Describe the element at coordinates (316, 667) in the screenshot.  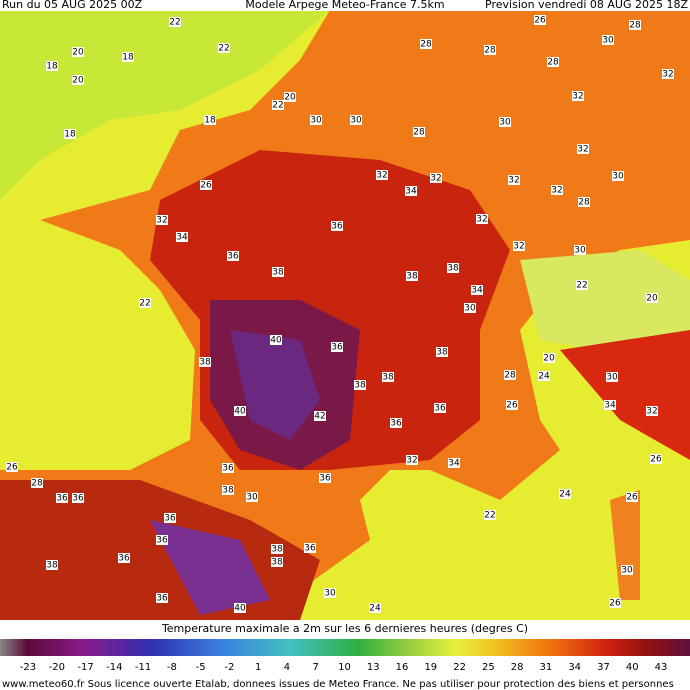
I see `legend-tick-label: 7` at that location.